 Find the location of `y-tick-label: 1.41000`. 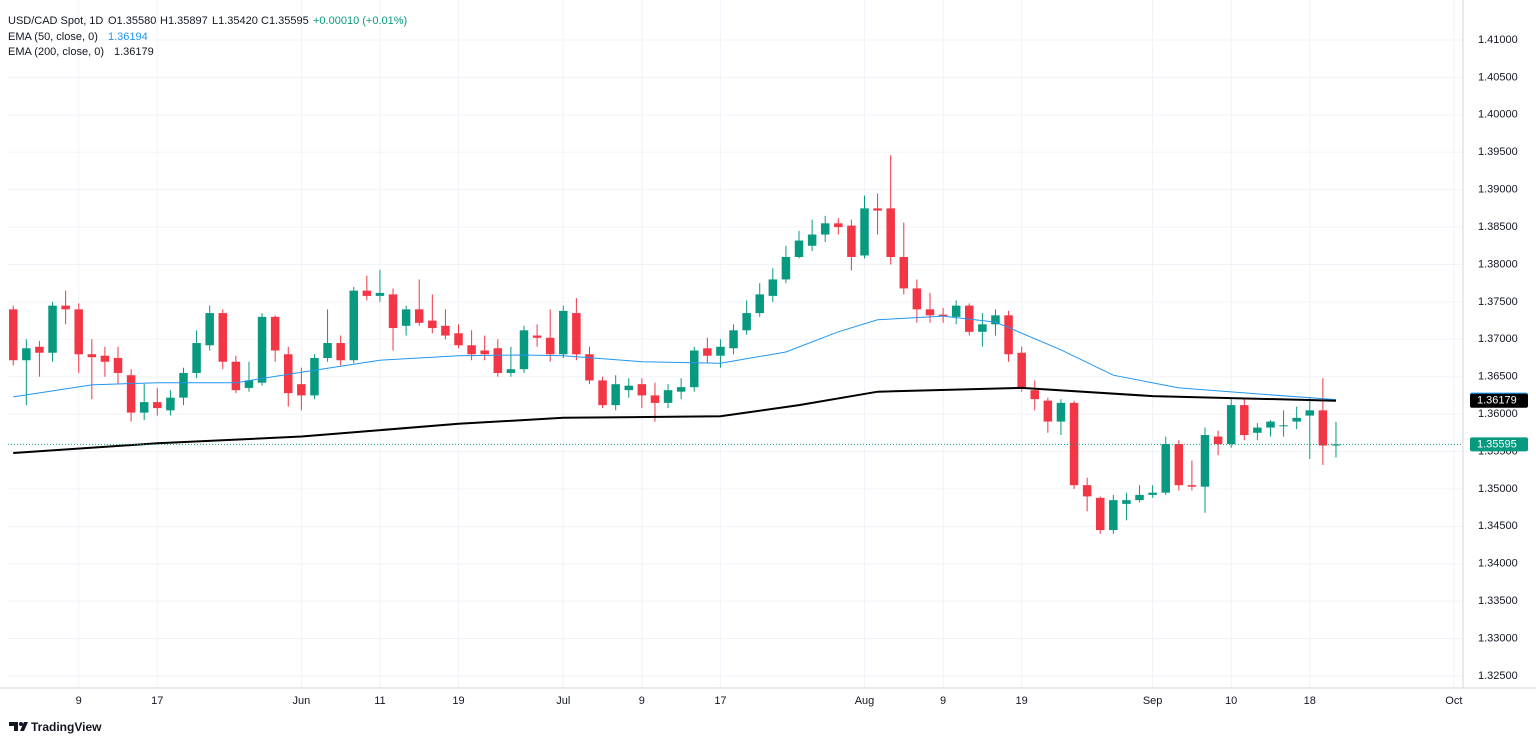

y-tick-label: 1.41000 is located at coordinates (1498, 40).